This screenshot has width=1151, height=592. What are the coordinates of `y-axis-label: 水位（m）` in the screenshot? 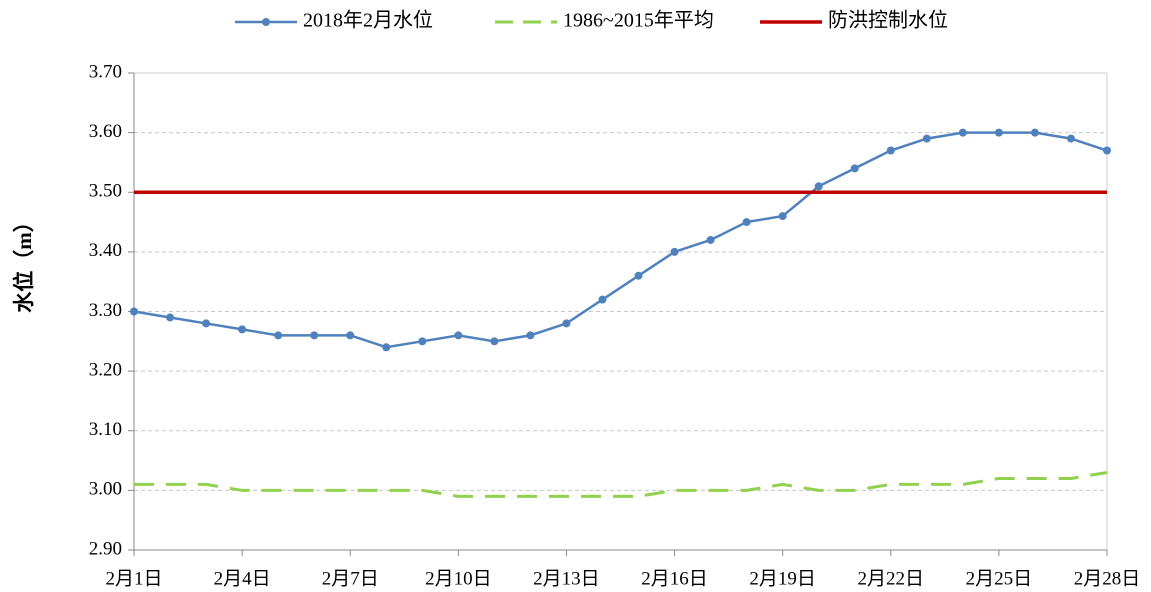 It's located at (24, 262).